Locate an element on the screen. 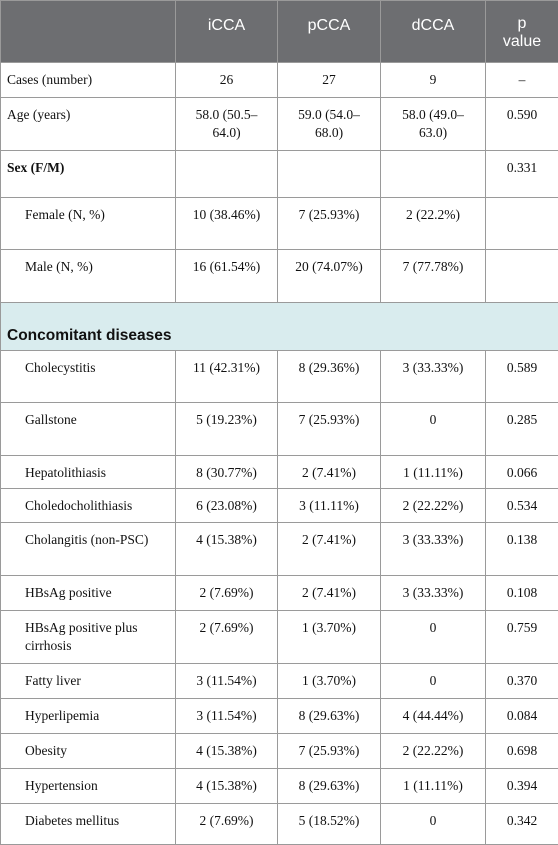 The width and height of the screenshot is (558, 845). cell: 20 (74.07%) is located at coordinates (329, 276).